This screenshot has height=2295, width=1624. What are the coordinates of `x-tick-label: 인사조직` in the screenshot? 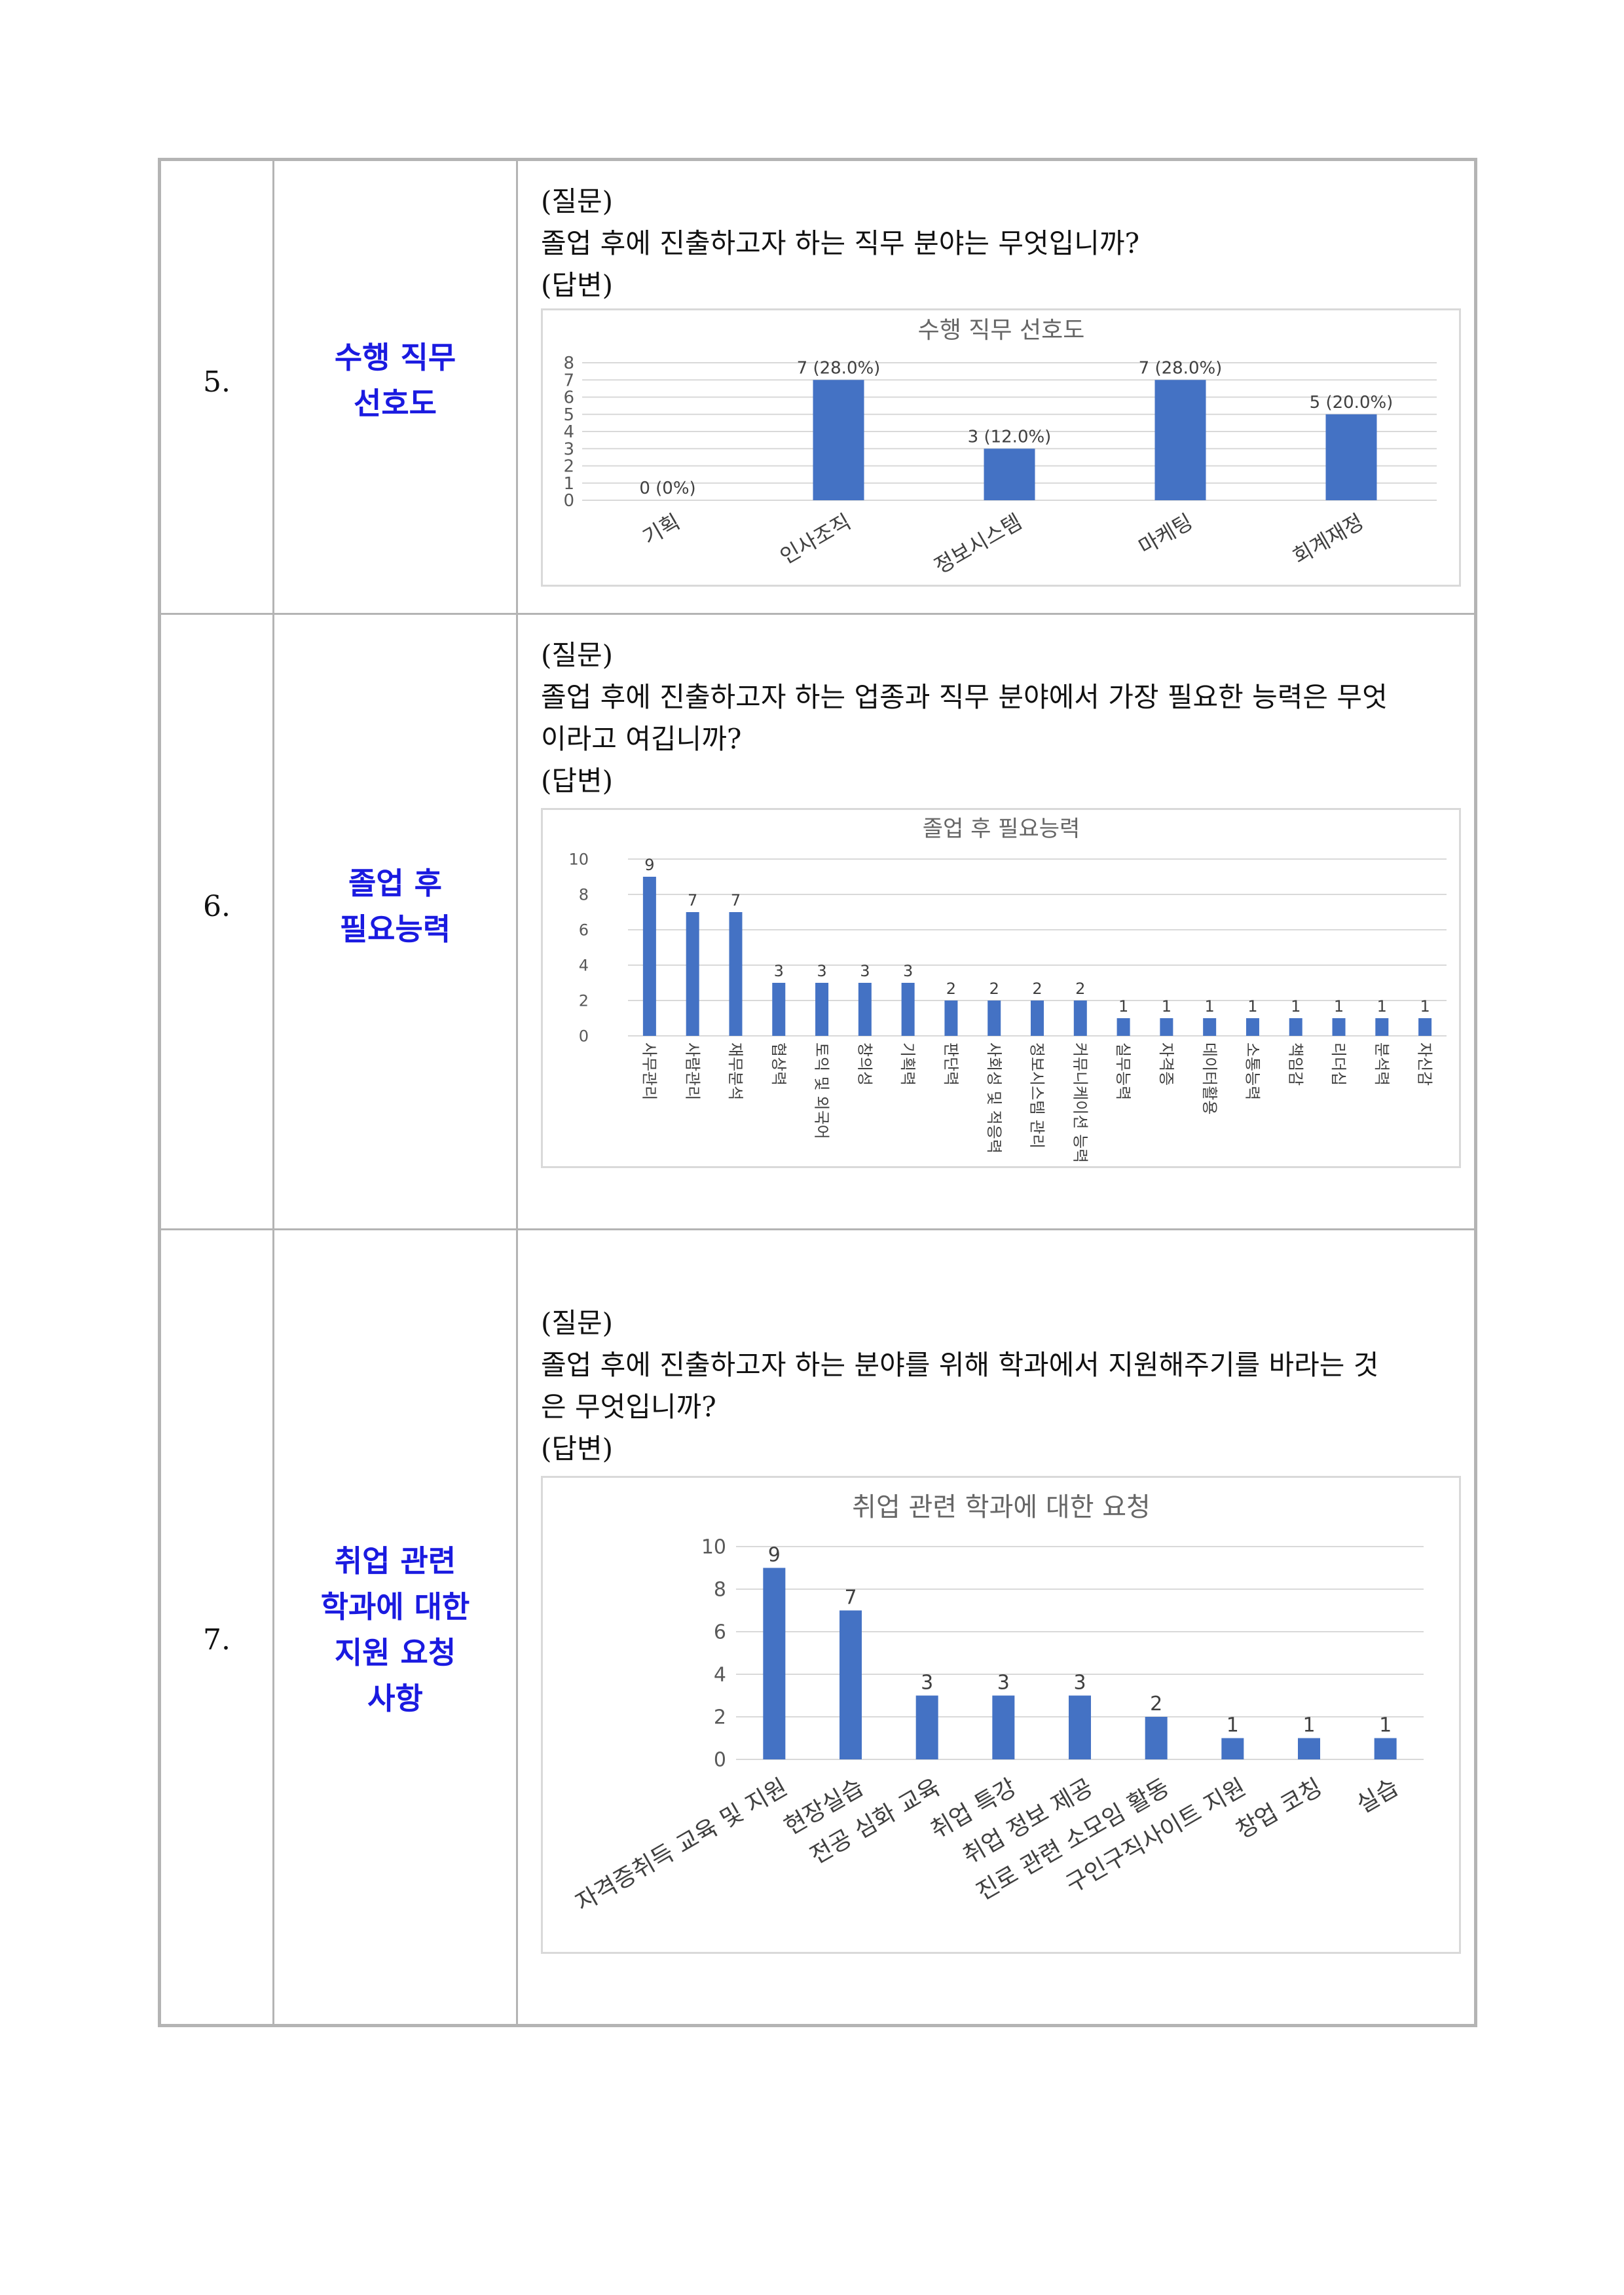 It's located at (815, 539).